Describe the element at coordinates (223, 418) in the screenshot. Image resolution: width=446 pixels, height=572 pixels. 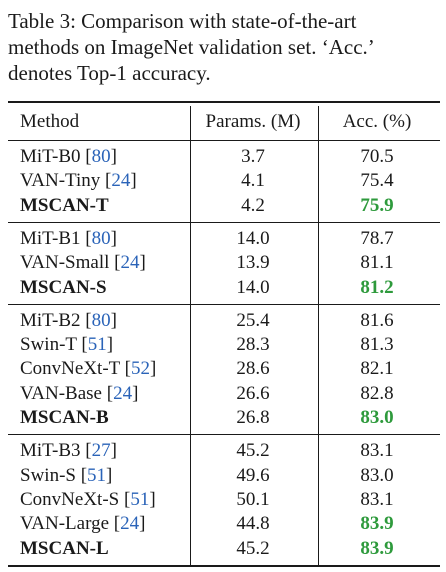
I see `table-row: MSCAN-B 26.8 83.0` at that location.